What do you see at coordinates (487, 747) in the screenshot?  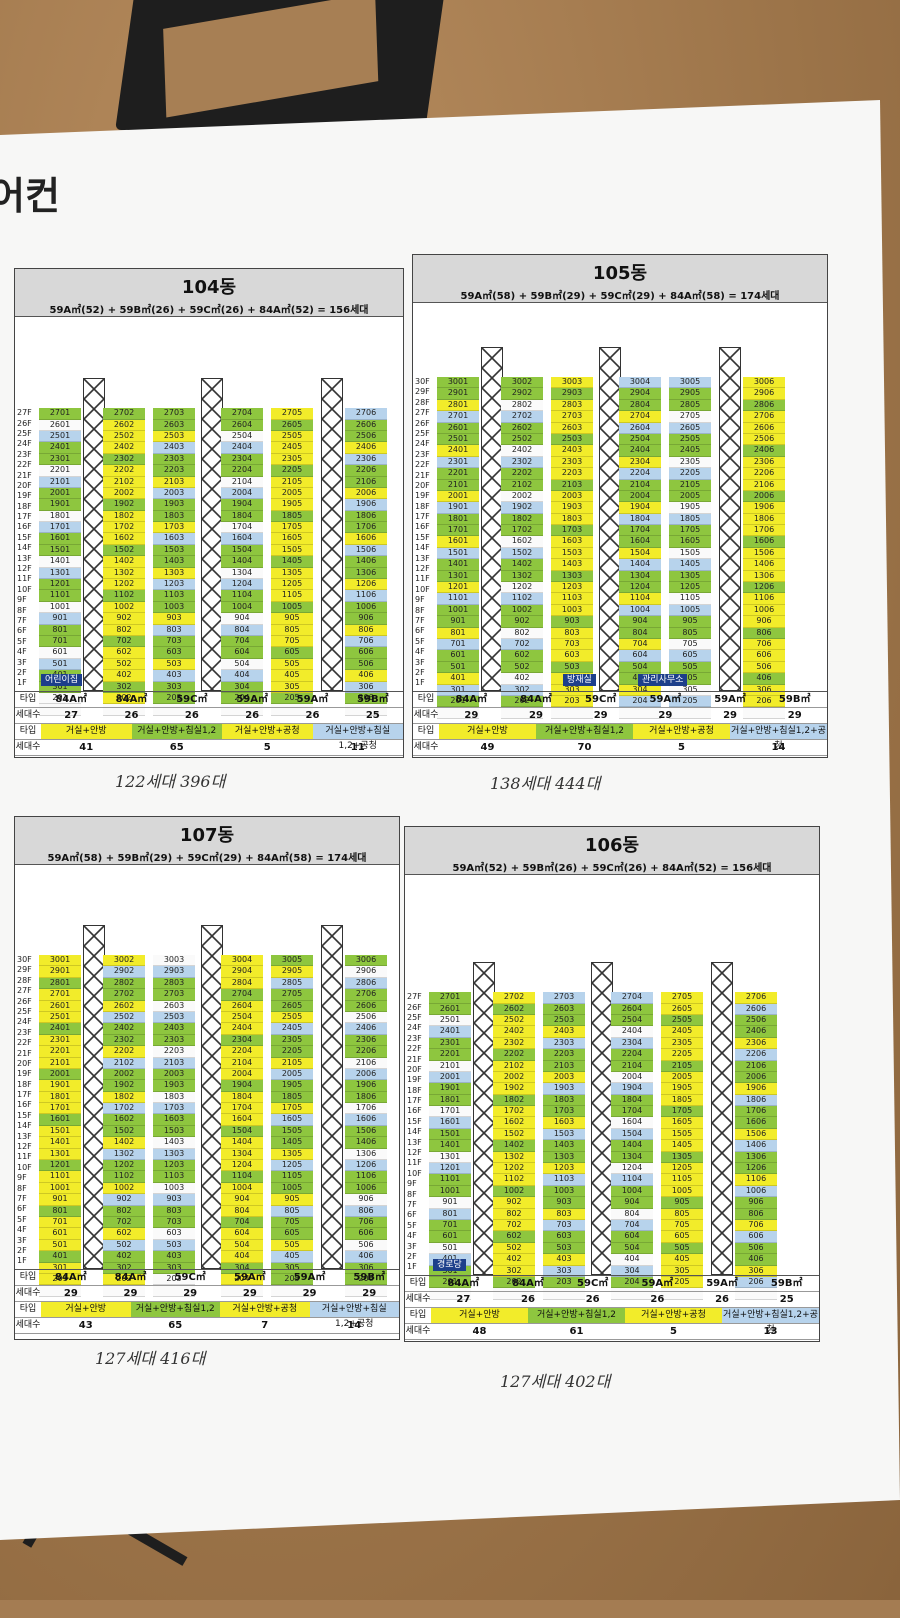 I see `row-value: 49` at bounding box center [487, 747].